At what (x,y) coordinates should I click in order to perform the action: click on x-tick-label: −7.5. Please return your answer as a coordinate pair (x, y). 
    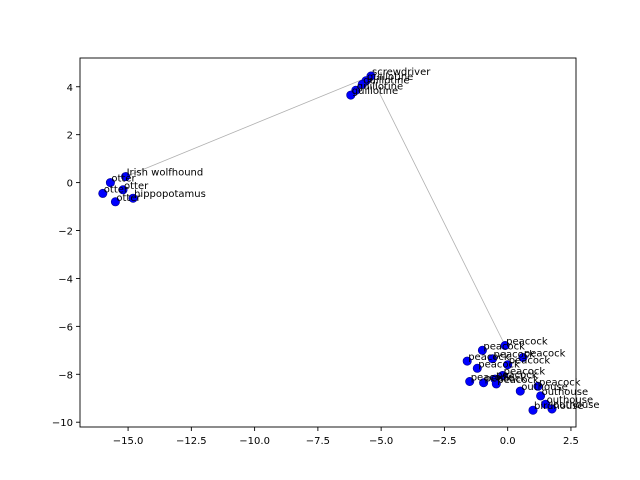
    Looking at the image, I should click on (318, 441).